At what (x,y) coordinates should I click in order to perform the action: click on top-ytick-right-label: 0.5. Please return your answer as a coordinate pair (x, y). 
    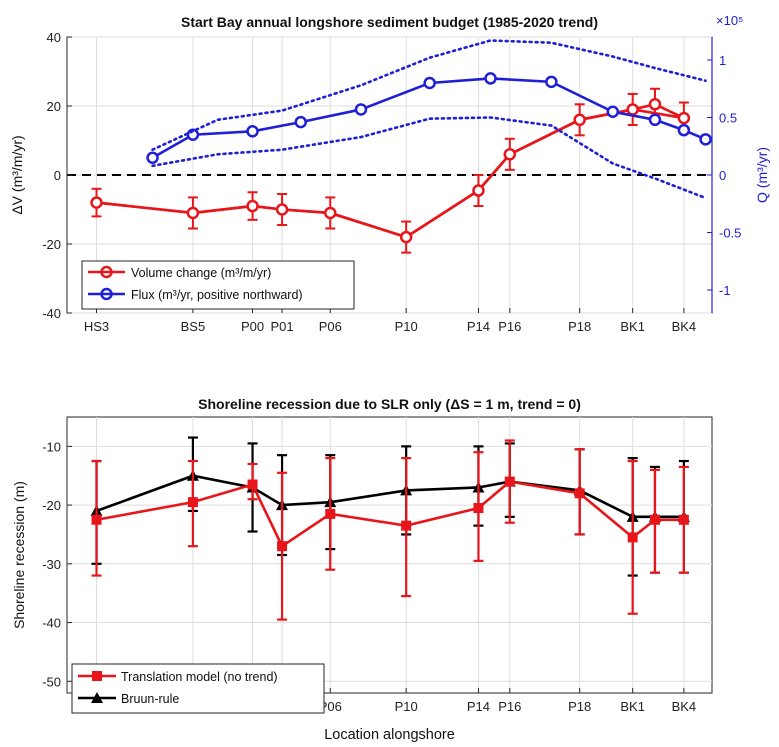
    Looking at the image, I should click on (728, 118).